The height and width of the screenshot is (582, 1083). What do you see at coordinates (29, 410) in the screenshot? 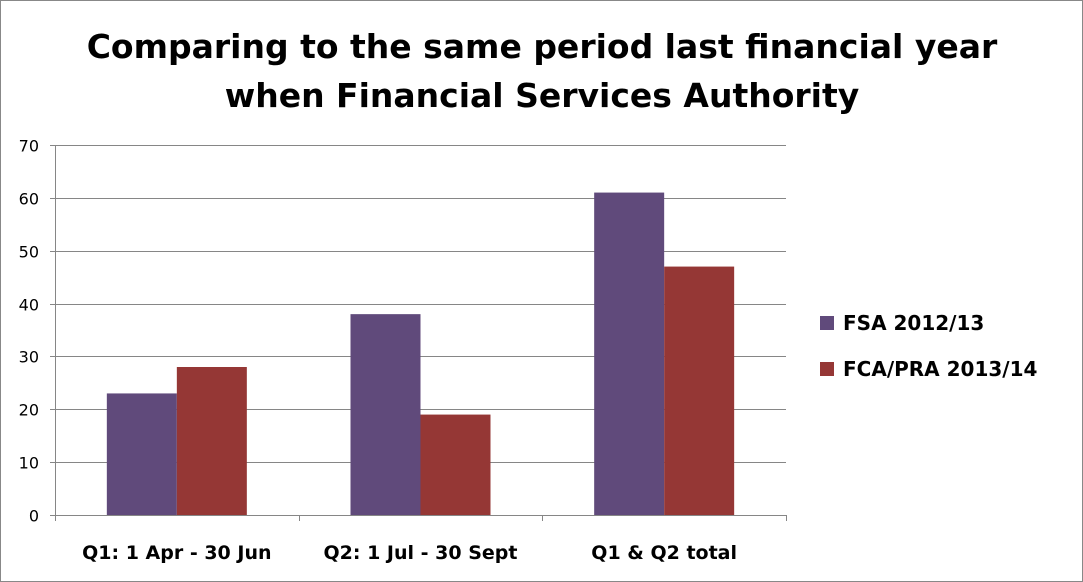
I see `y-tick-label: 20` at bounding box center [29, 410].